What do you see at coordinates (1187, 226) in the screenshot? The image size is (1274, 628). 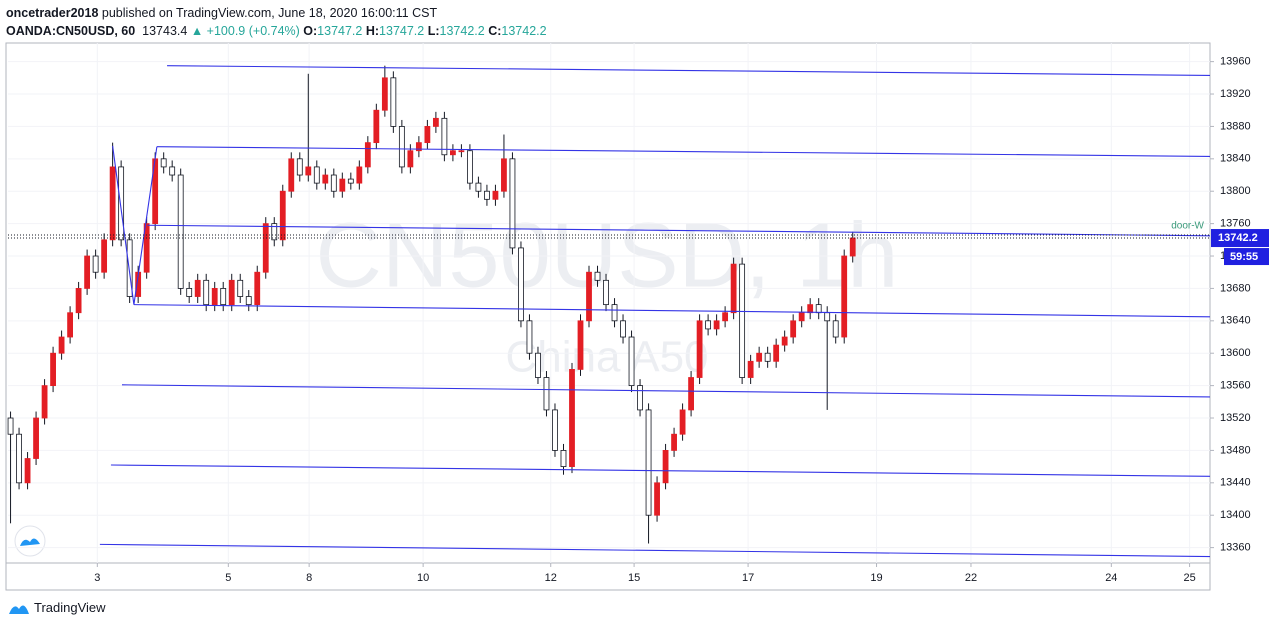 I see `alert-label: door-W` at bounding box center [1187, 226].